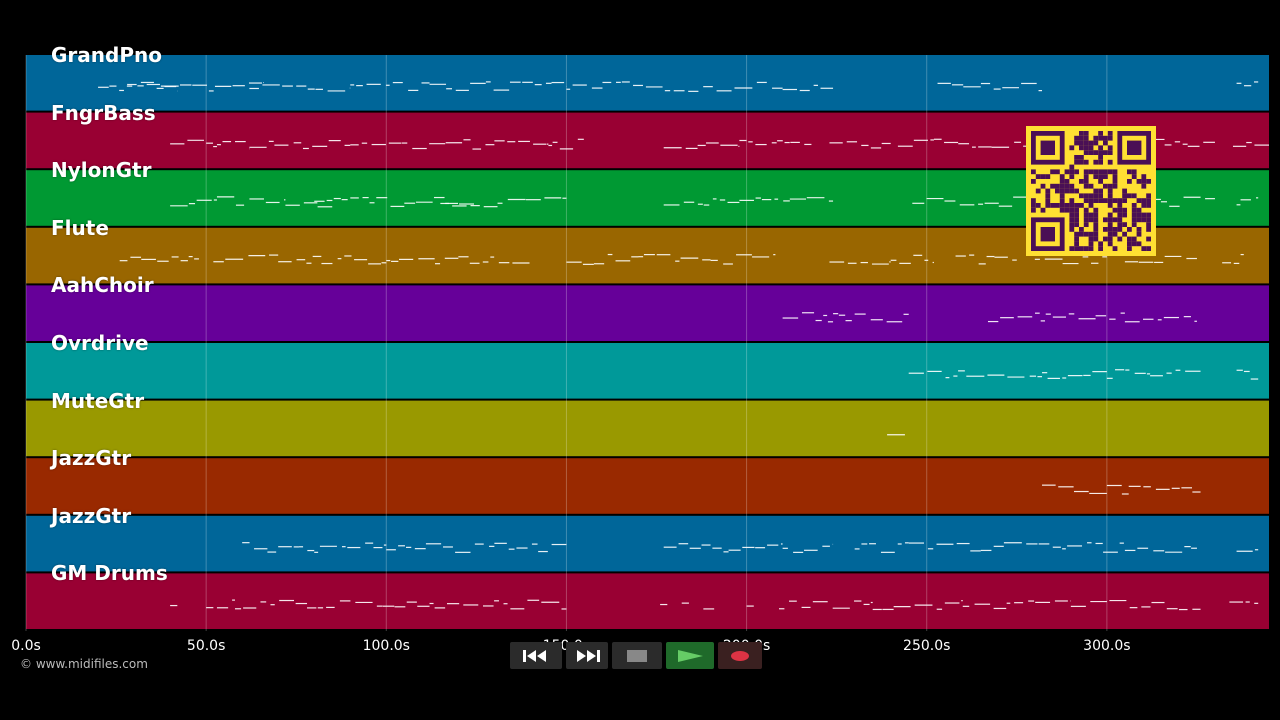 This screenshot has width=1280, height=720. I want to click on tick-label: 250.0s, so click(927, 646).